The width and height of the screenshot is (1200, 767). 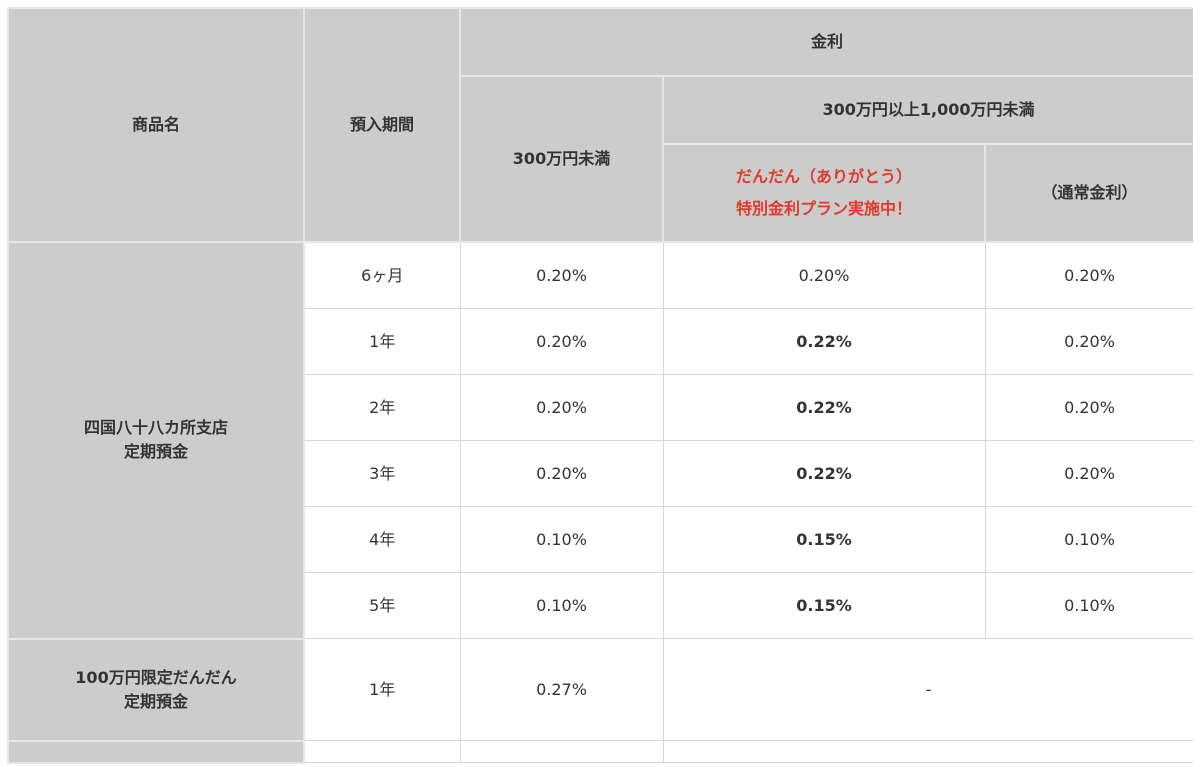 I want to click on rate-under-3m-cell-cut, so click(x=561, y=751).